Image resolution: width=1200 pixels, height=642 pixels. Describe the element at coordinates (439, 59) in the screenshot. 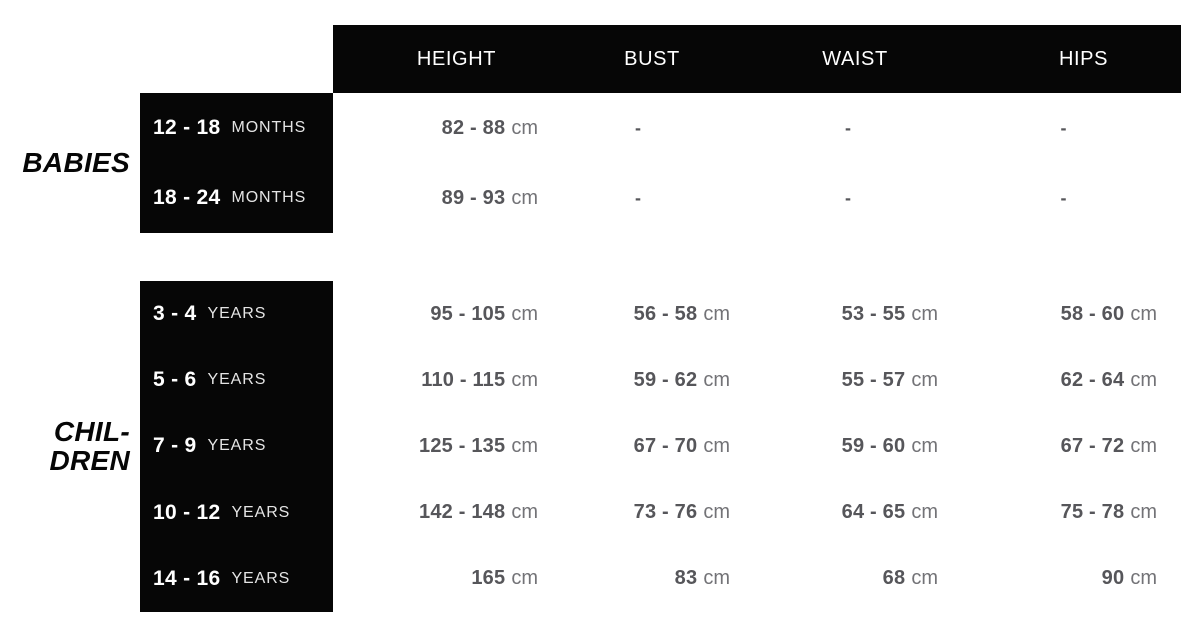

I see `column-header-height: HEIGHT` at that location.